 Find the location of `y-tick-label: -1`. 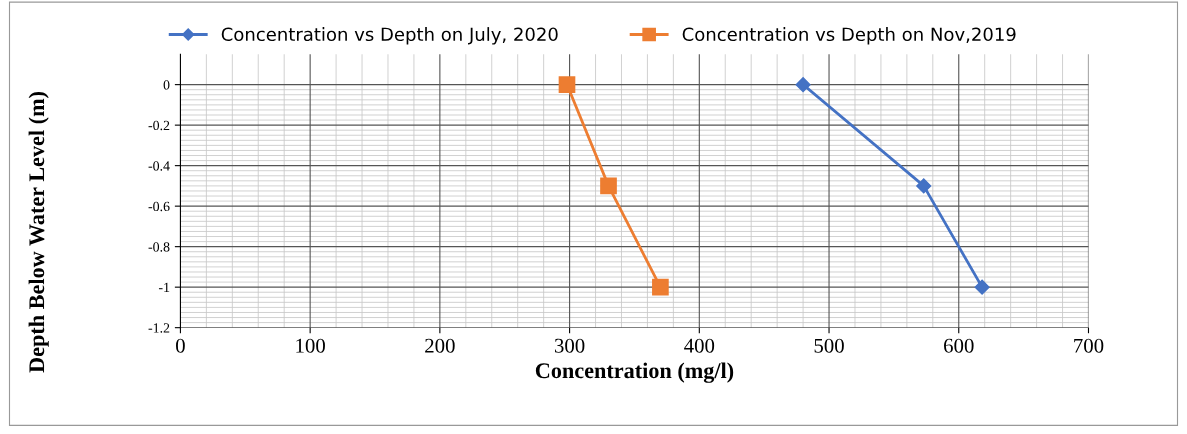

y-tick-label: -1 is located at coordinates (164, 287).